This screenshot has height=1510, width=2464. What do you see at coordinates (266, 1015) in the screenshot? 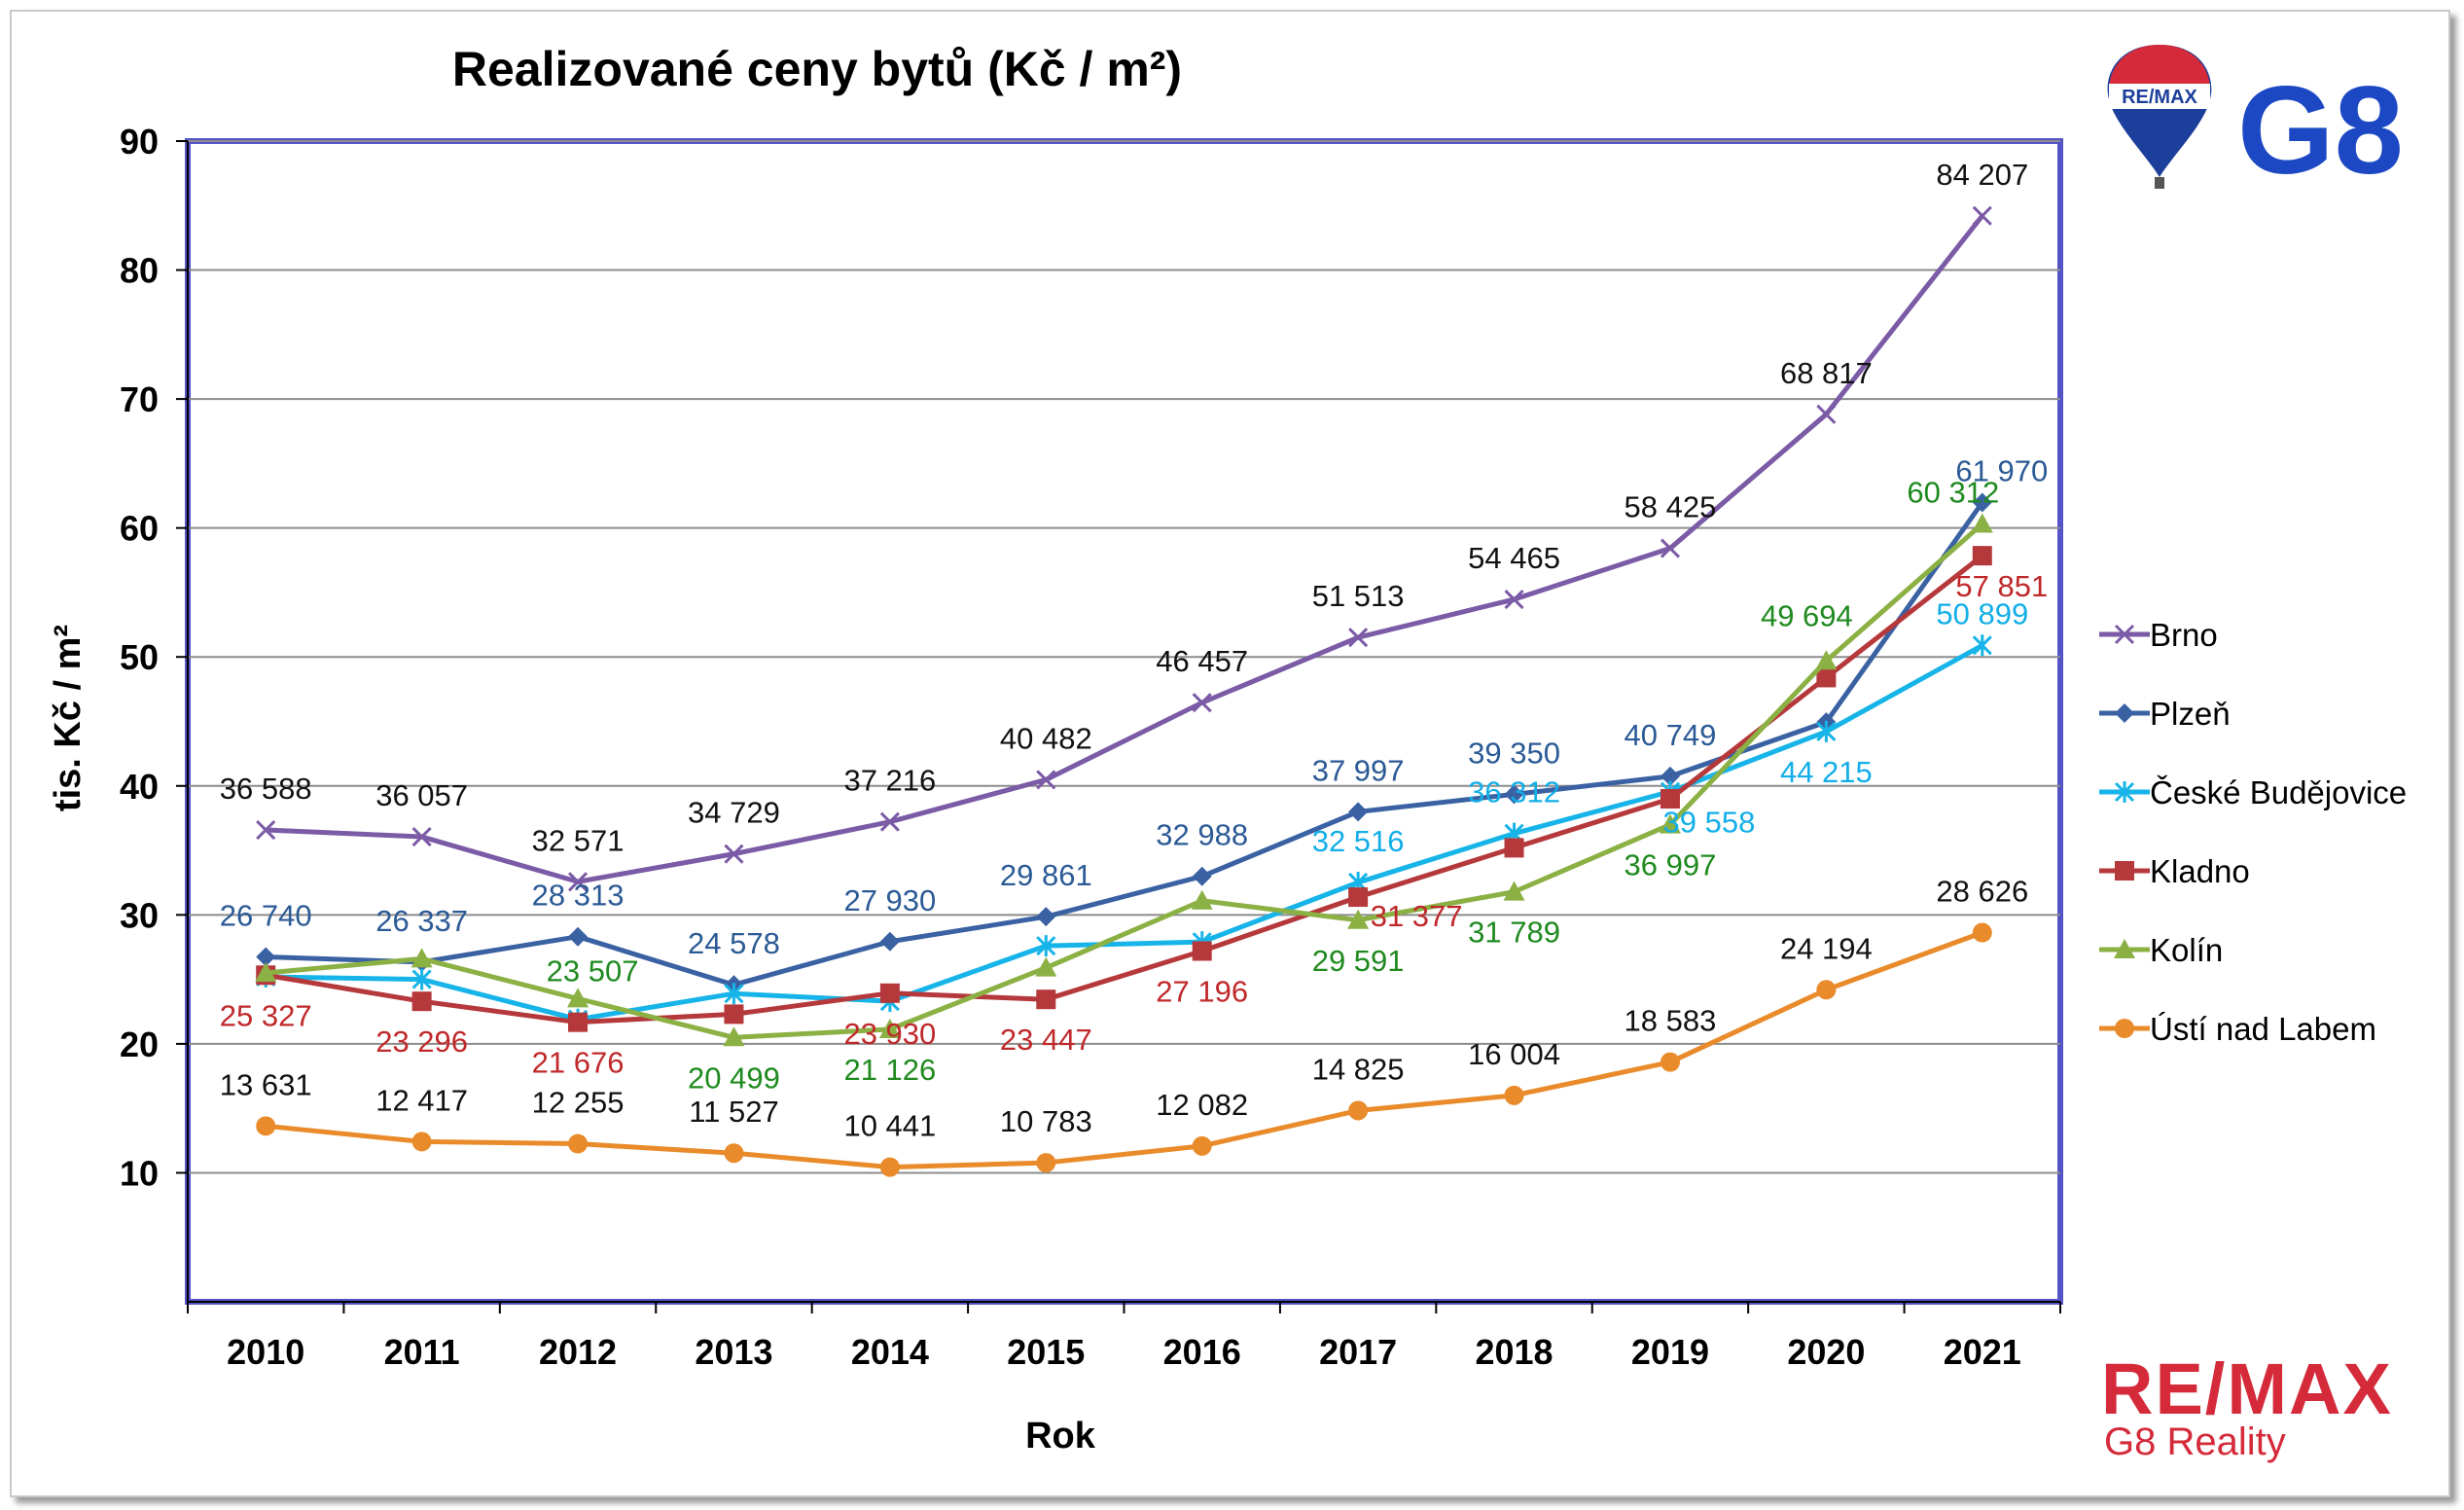
I see `data-label: 25 327` at bounding box center [266, 1015].